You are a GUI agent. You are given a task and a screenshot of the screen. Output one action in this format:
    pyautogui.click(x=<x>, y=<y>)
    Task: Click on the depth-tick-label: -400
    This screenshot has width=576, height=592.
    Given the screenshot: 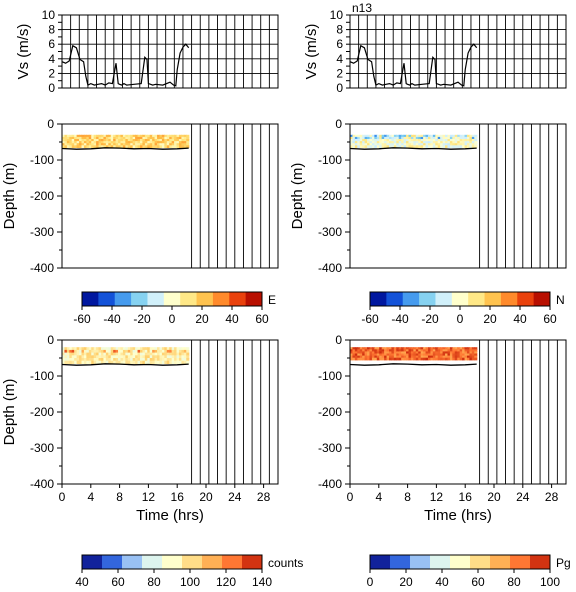 What is the action you would take?
    pyautogui.click(x=42, y=268)
    